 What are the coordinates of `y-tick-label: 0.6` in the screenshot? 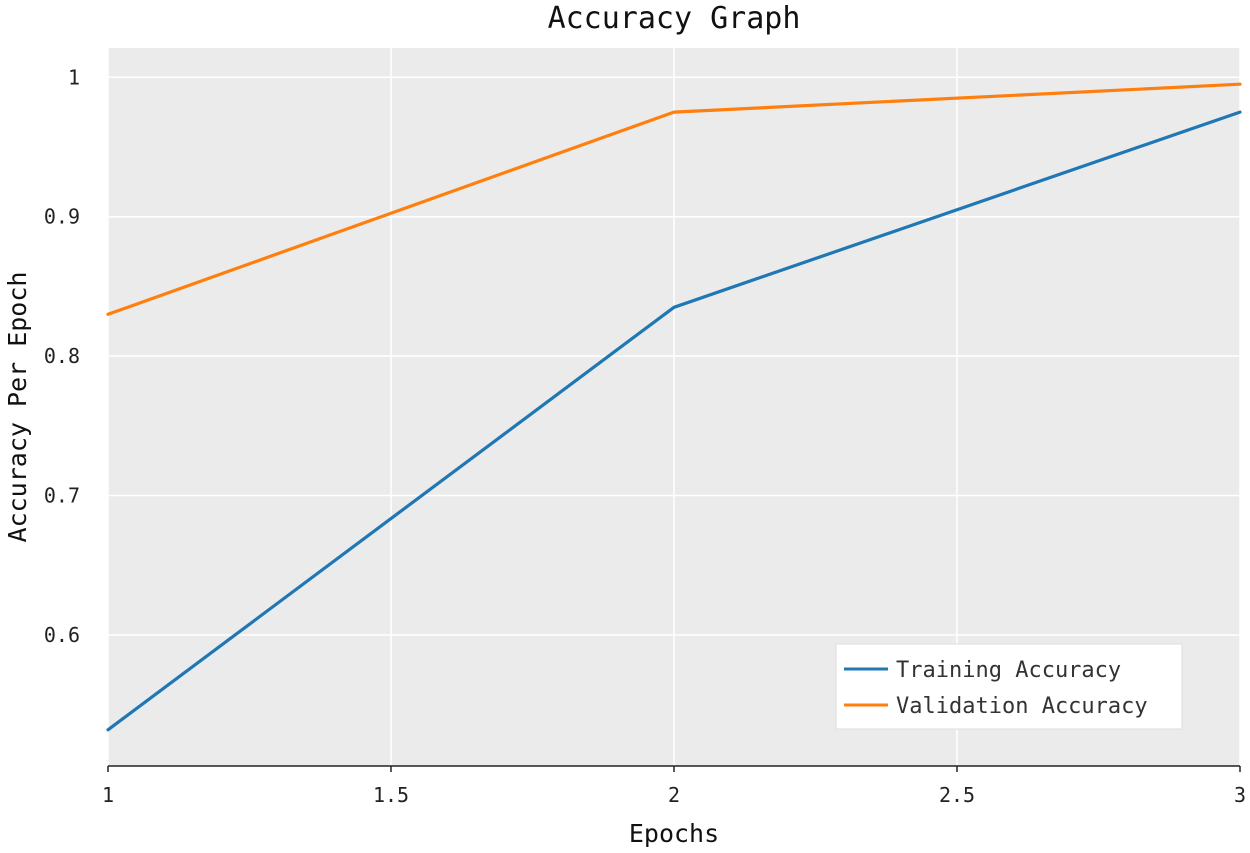 It's located at (62, 635).